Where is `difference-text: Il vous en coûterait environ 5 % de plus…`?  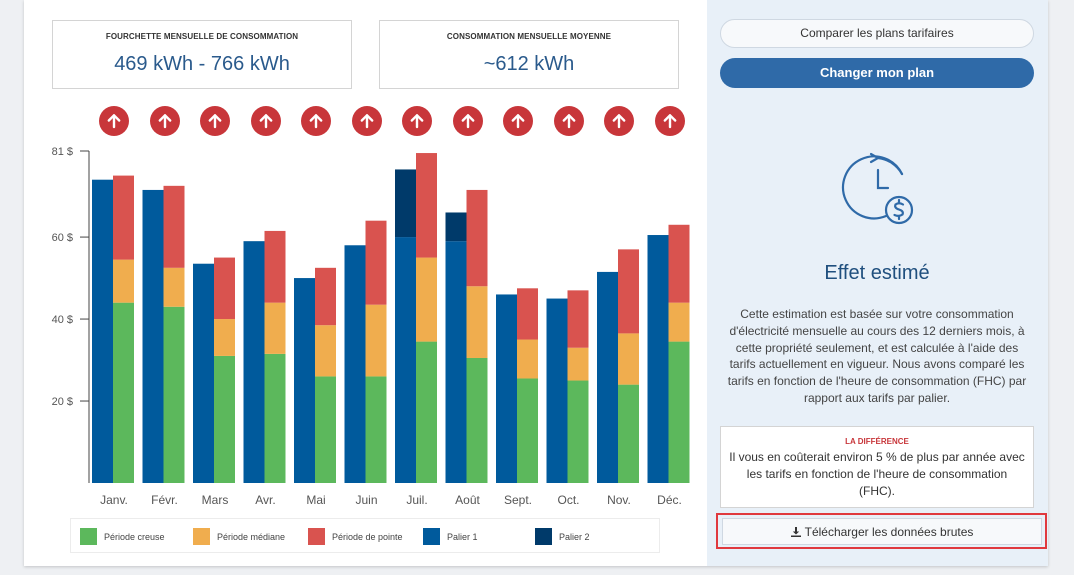
difference-text: Il vous en coûterait environ 5 % de plus… is located at coordinates (877, 474).